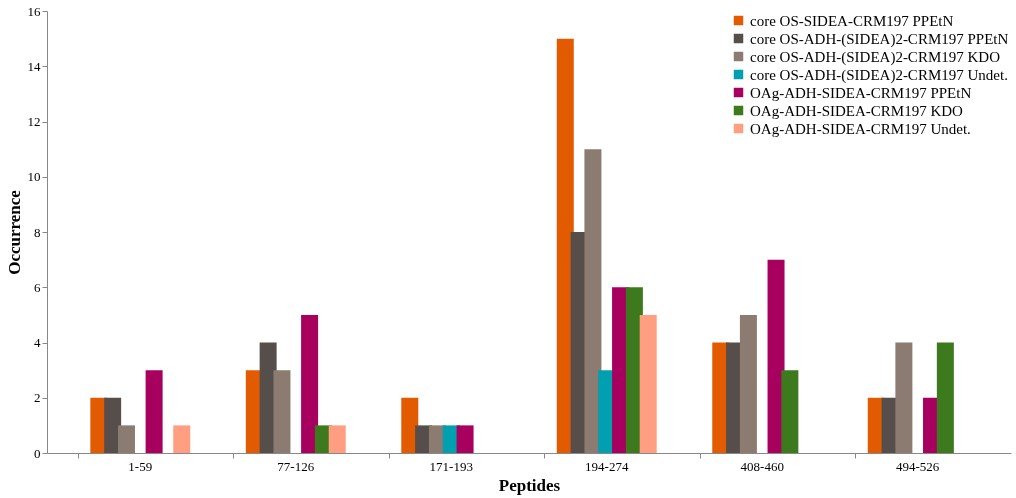 The image size is (1016, 498). I want to click on y-tick-label: 14, so click(34, 66).